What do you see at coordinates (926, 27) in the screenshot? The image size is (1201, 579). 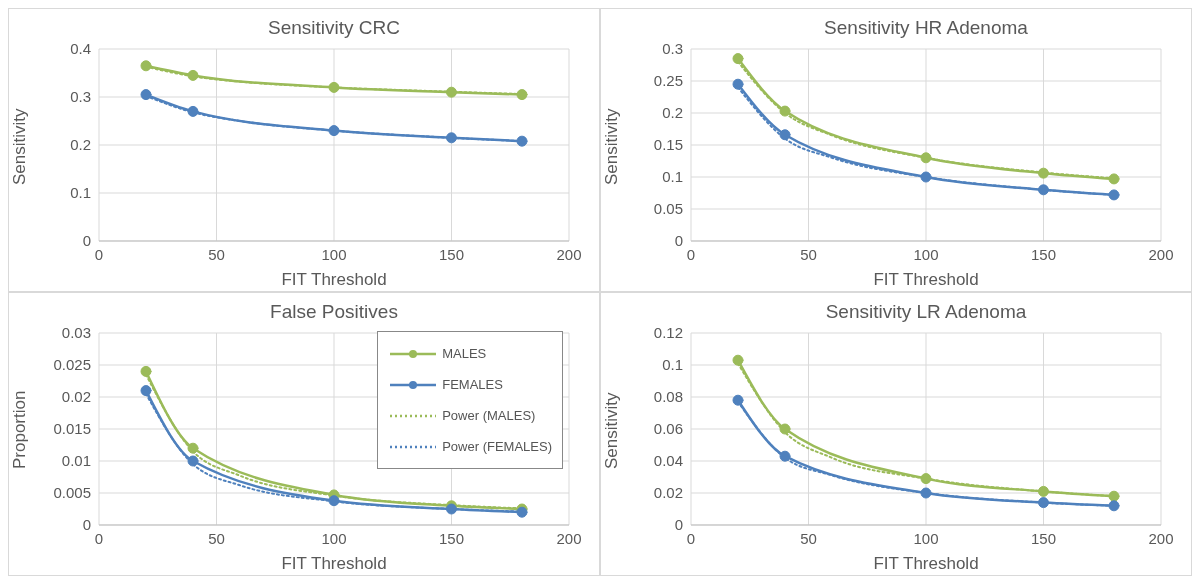 I see `chart-title: Sensitivity HR Adenoma` at bounding box center [926, 27].